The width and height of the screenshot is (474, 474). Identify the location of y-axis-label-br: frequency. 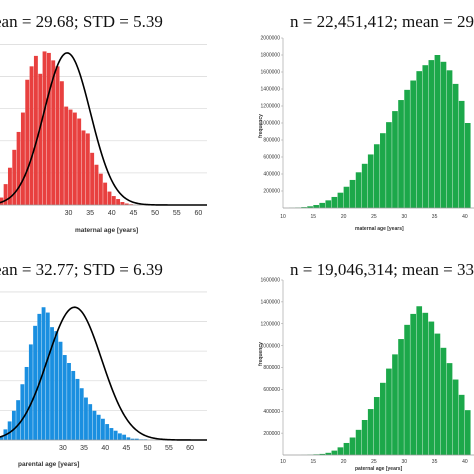
(261, 354).